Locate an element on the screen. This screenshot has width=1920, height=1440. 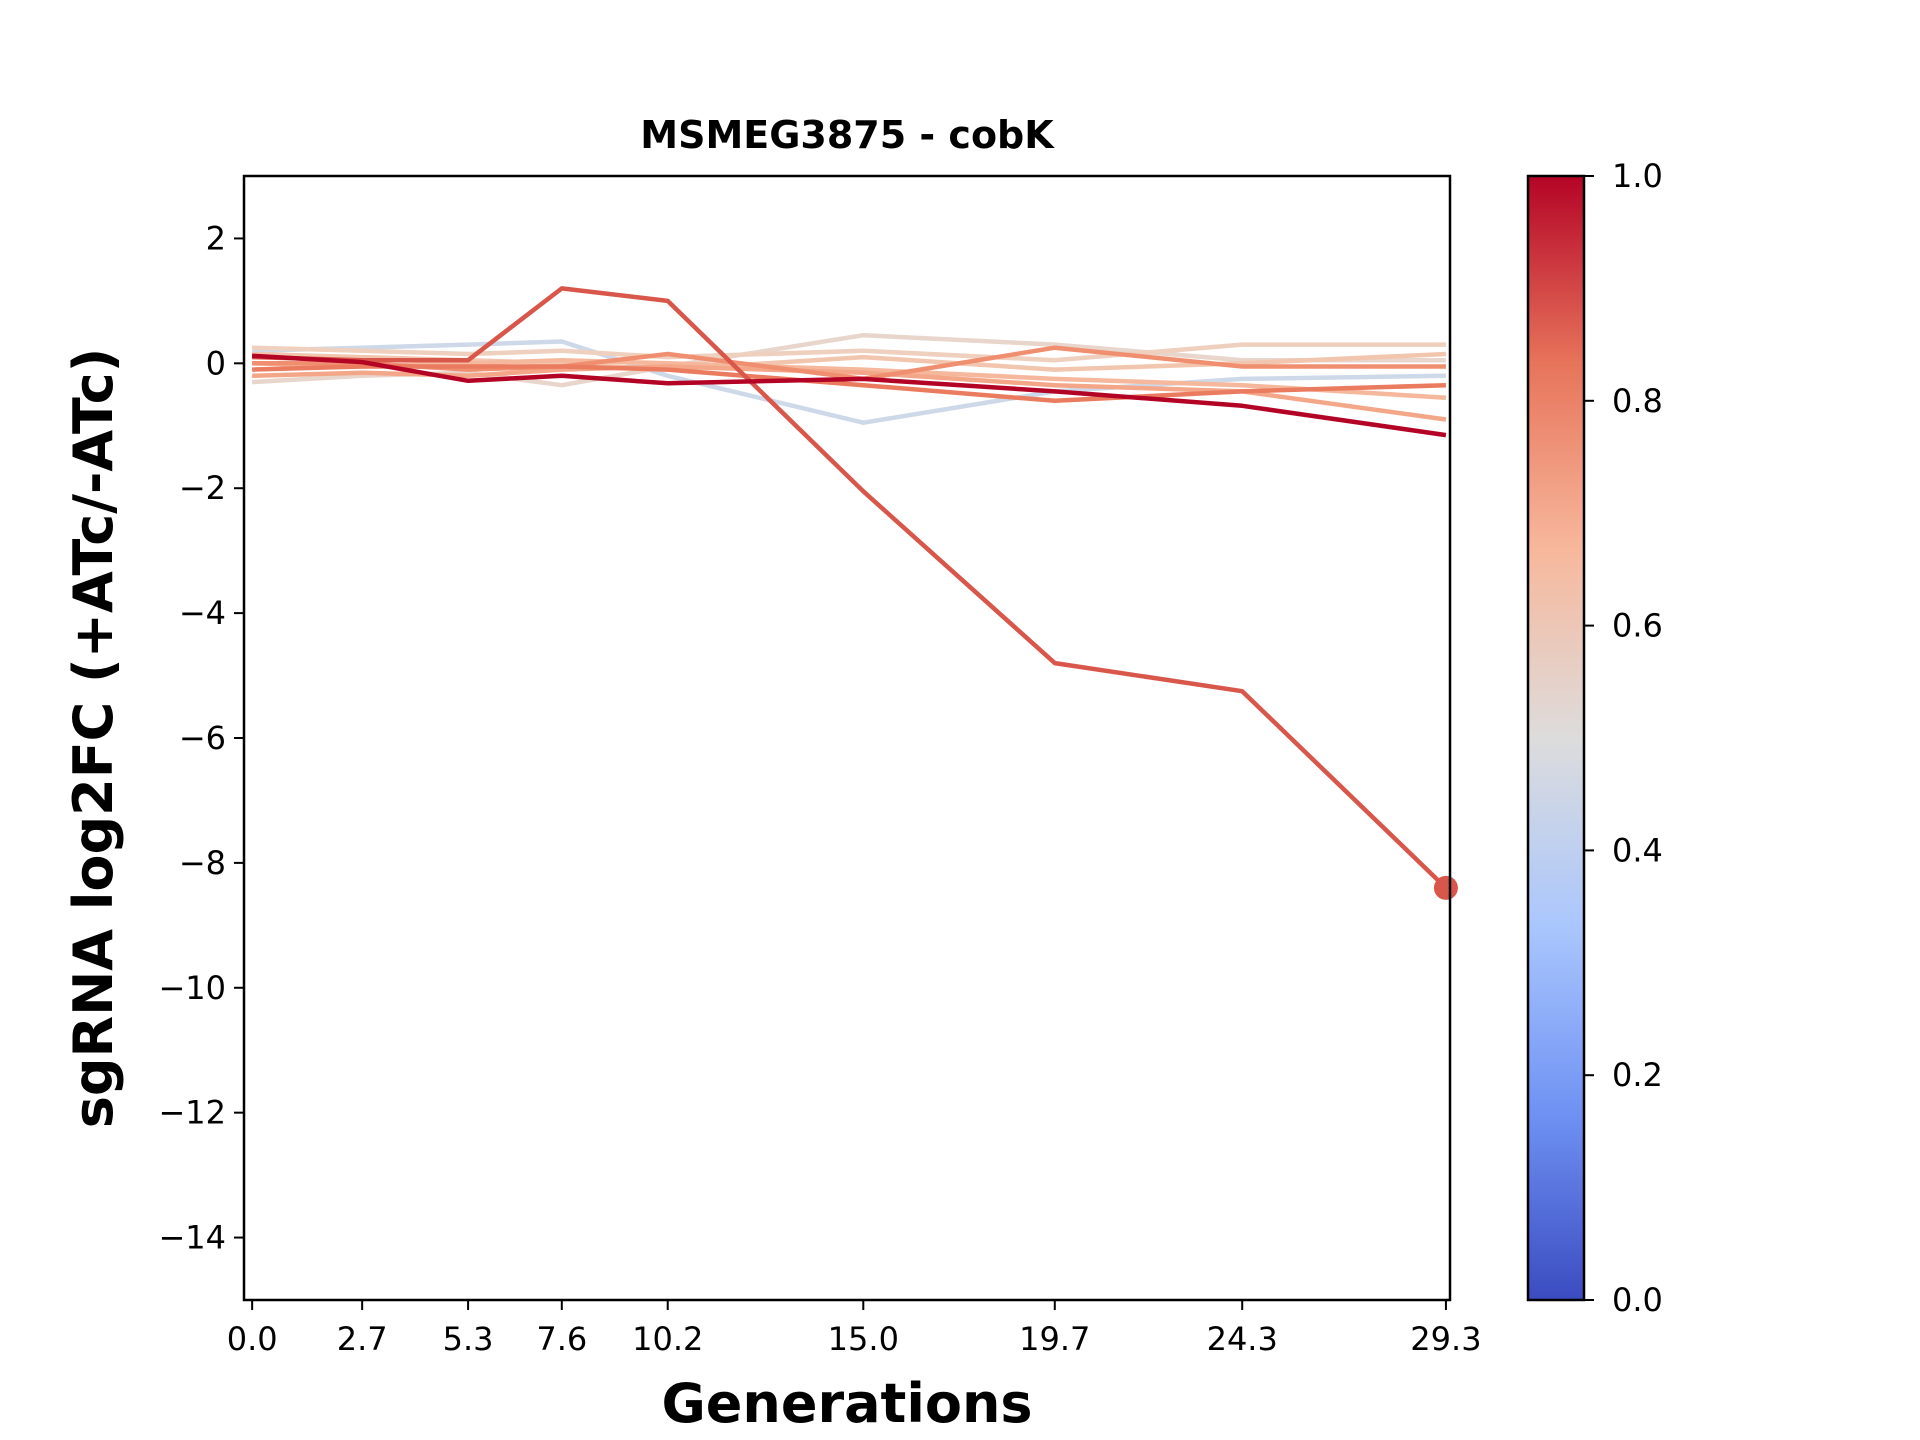
y-tick-label: −2 is located at coordinates (202, 488).